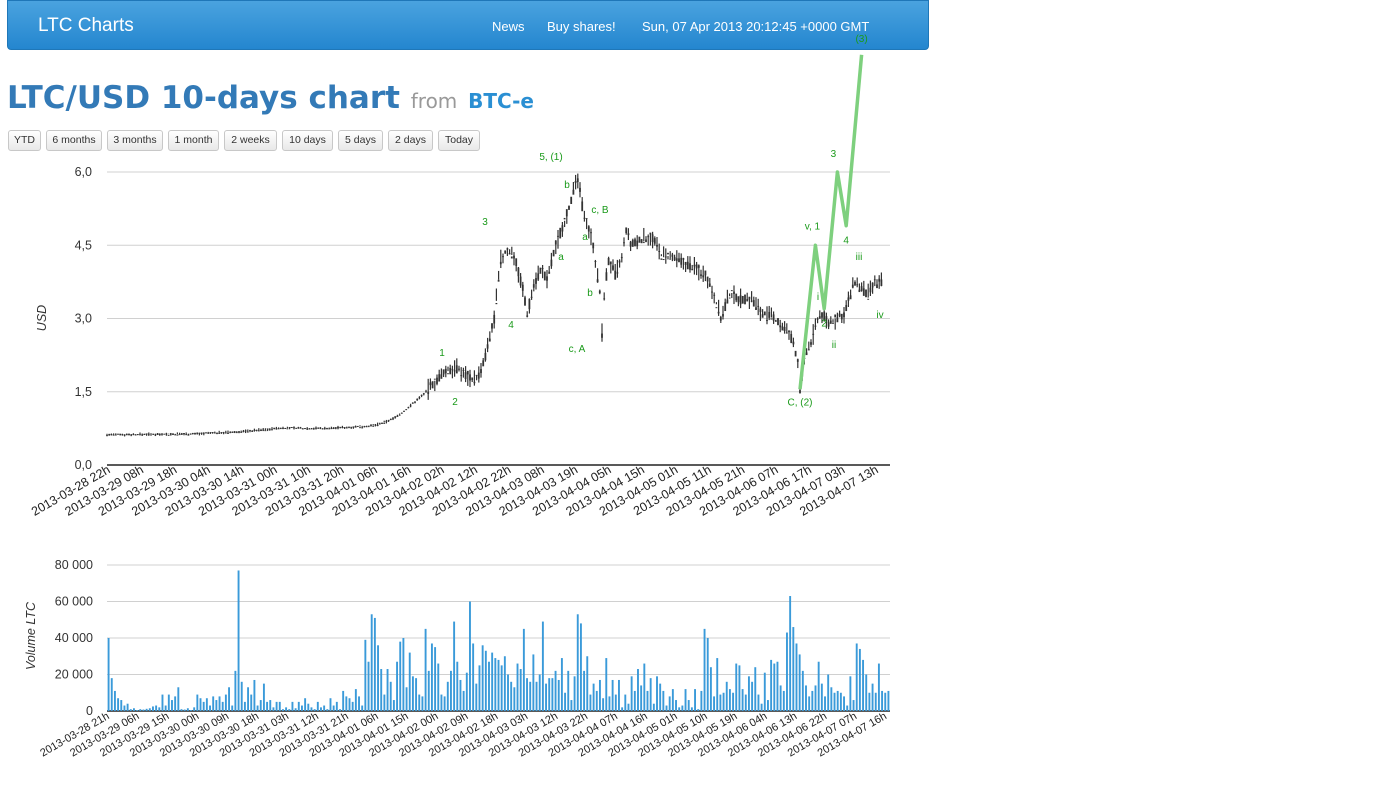  Describe the element at coordinates (455, 402) in the screenshot. I see `wave-annotation: 2` at that location.